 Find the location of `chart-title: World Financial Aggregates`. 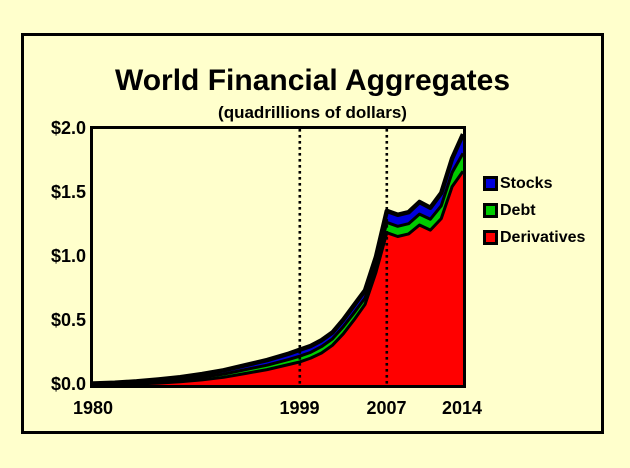

chart-title: World Financial Aggregates is located at coordinates (312, 80).